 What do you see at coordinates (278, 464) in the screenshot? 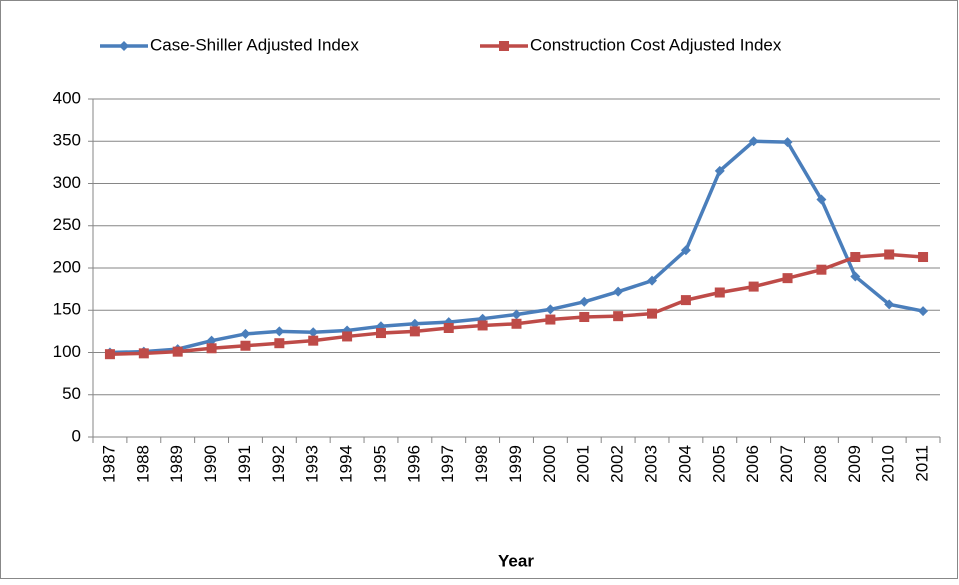
I see `x-tick-label: 1992` at bounding box center [278, 464].